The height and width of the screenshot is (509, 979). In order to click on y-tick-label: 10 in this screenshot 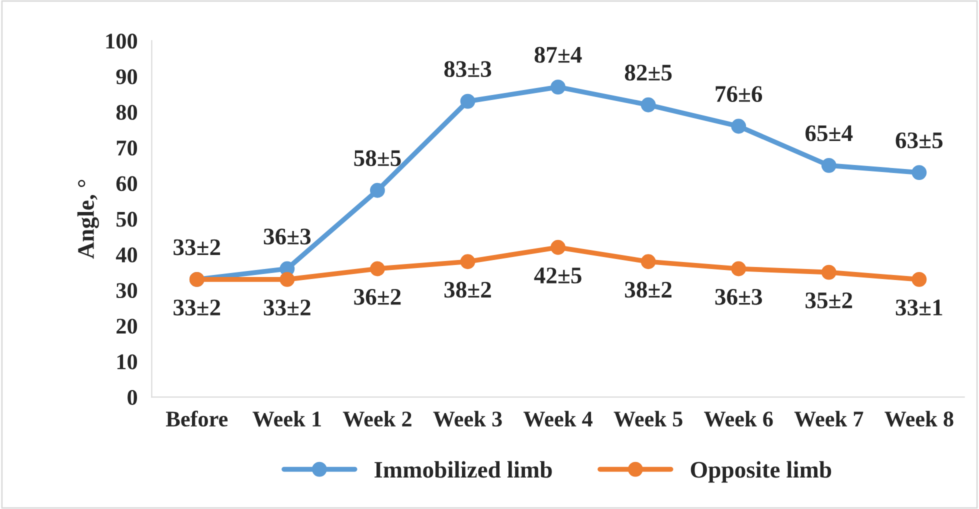, I will do `click(127, 362)`.